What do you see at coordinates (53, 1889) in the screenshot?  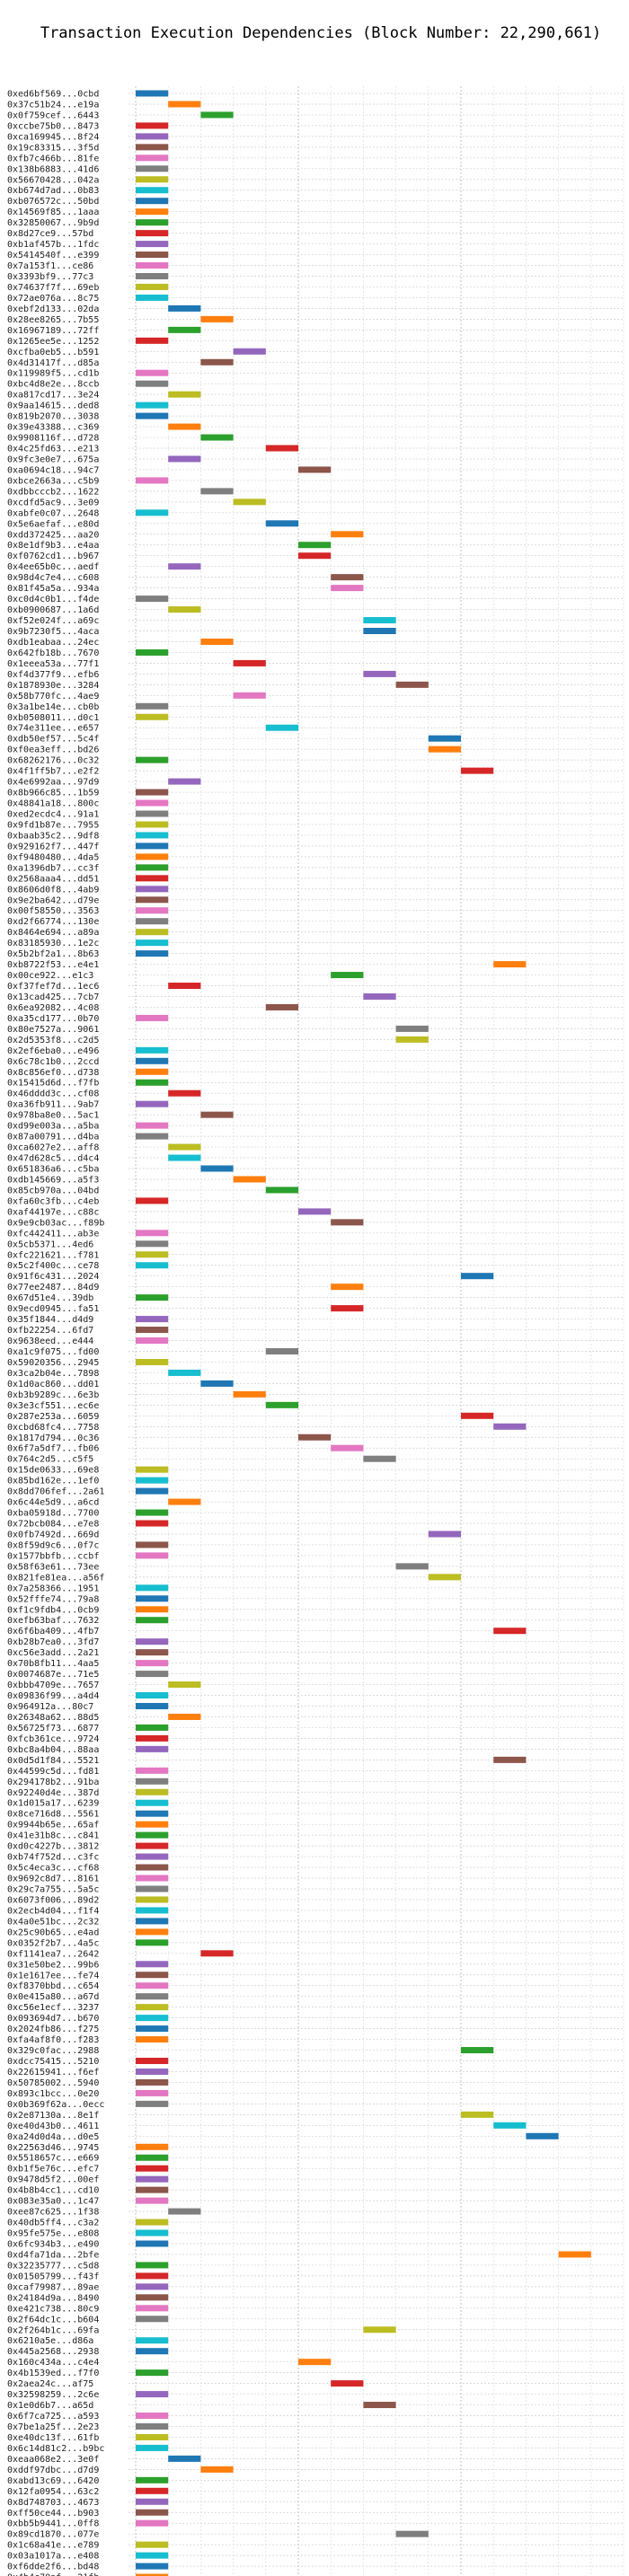 I see `row-label: 0x29c7a755...5a5c` at bounding box center [53, 1889].